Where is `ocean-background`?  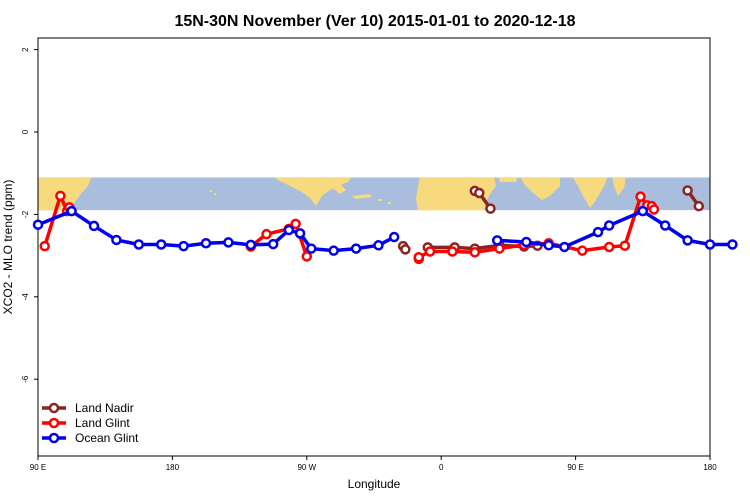
ocean-background is located at coordinates (374, 194).